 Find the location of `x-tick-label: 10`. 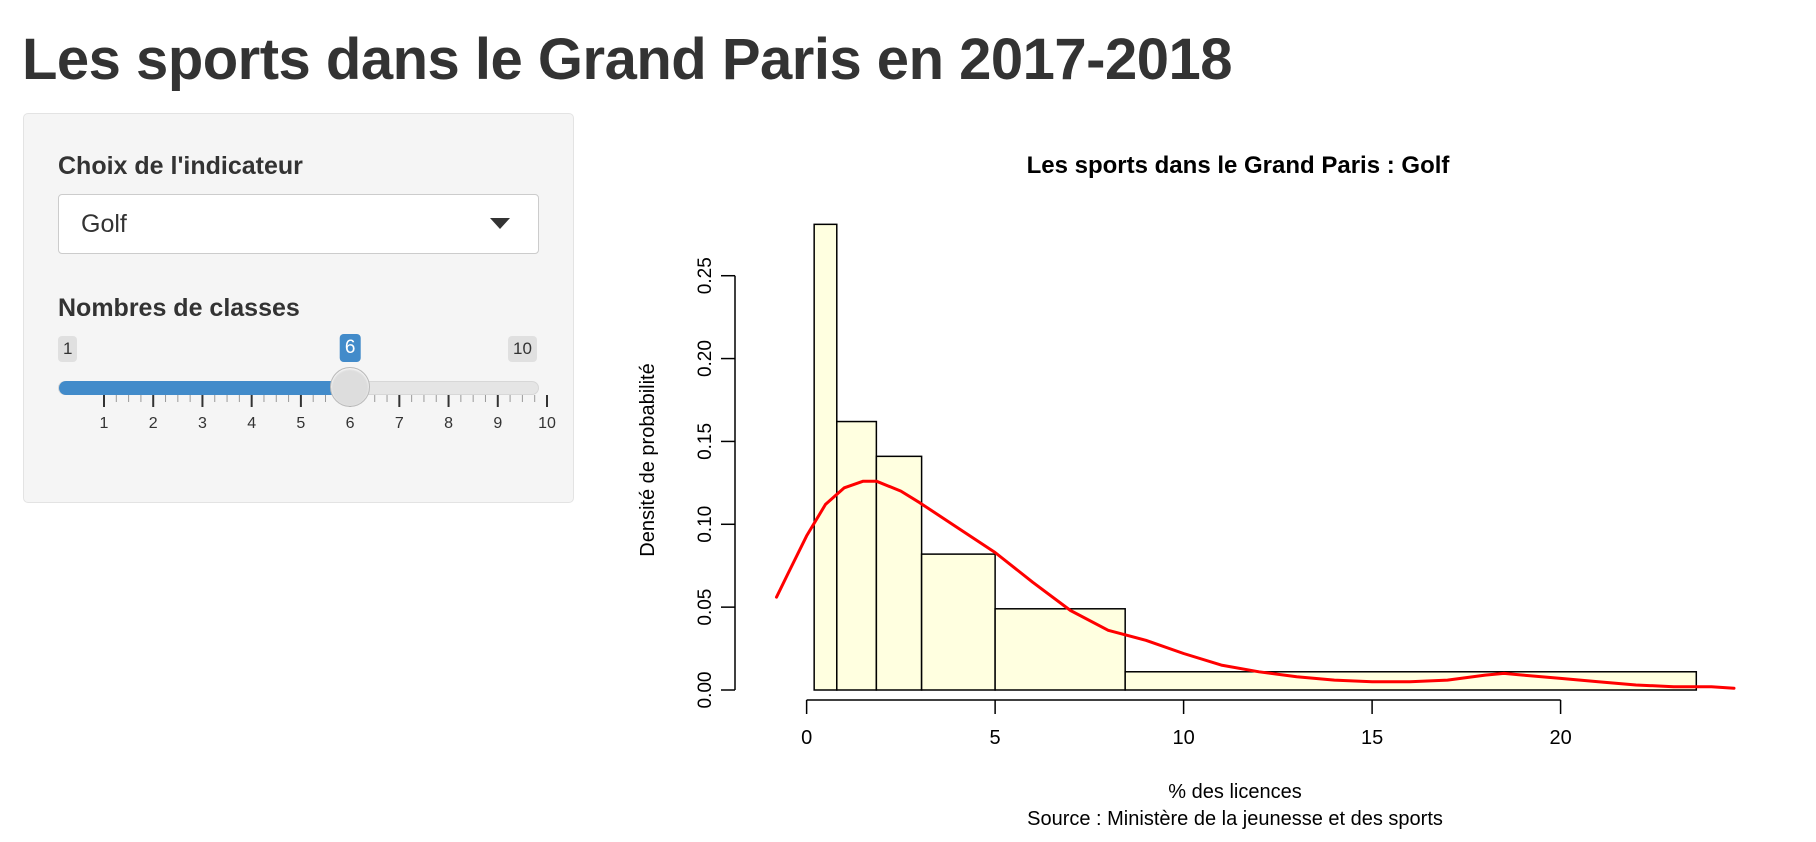

x-tick-label: 10 is located at coordinates (1183, 738).